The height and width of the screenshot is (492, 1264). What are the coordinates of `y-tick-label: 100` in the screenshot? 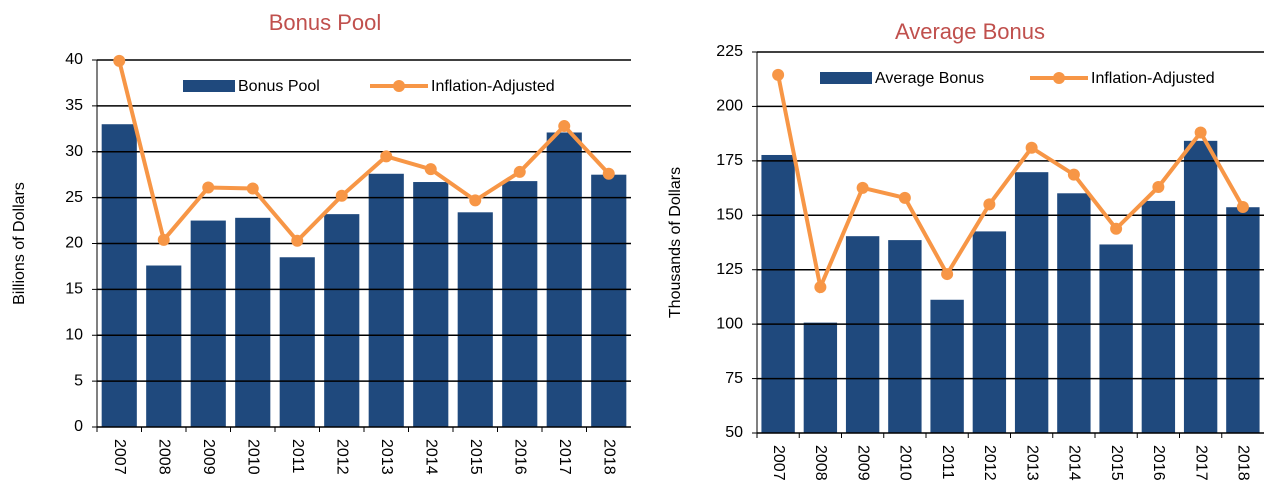 It's located at (729, 323).